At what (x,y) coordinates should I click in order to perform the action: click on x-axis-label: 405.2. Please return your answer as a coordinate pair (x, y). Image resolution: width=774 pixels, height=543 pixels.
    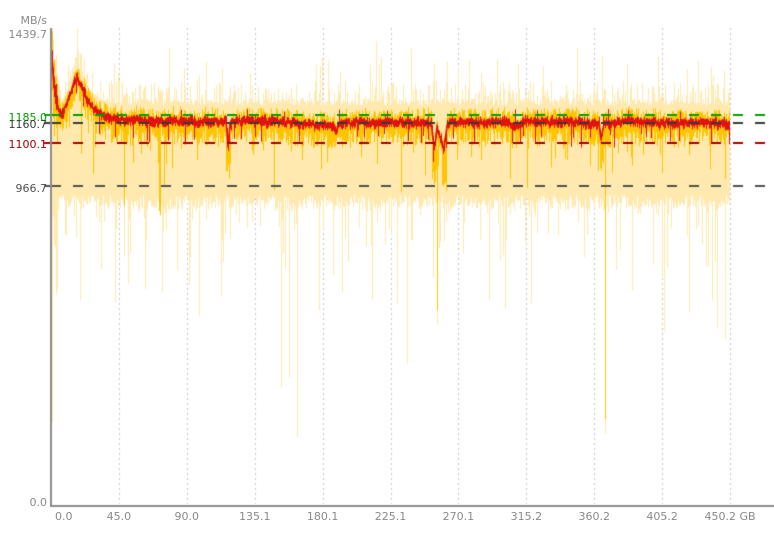
    Looking at the image, I should click on (662, 516).